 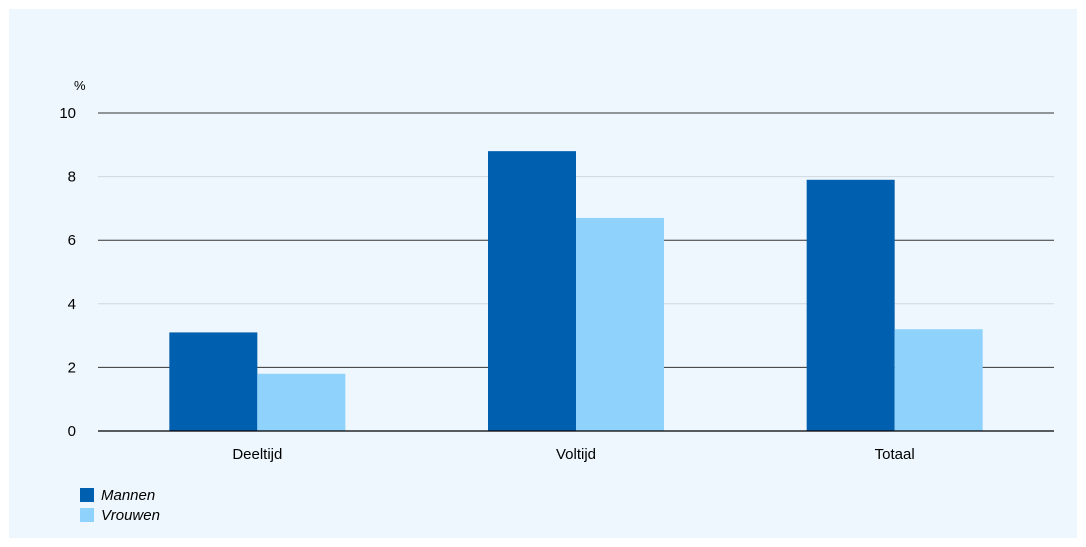 What do you see at coordinates (72, 177) in the screenshot?
I see `y-tick-label-8: 8` at bounding box center [72, 177].